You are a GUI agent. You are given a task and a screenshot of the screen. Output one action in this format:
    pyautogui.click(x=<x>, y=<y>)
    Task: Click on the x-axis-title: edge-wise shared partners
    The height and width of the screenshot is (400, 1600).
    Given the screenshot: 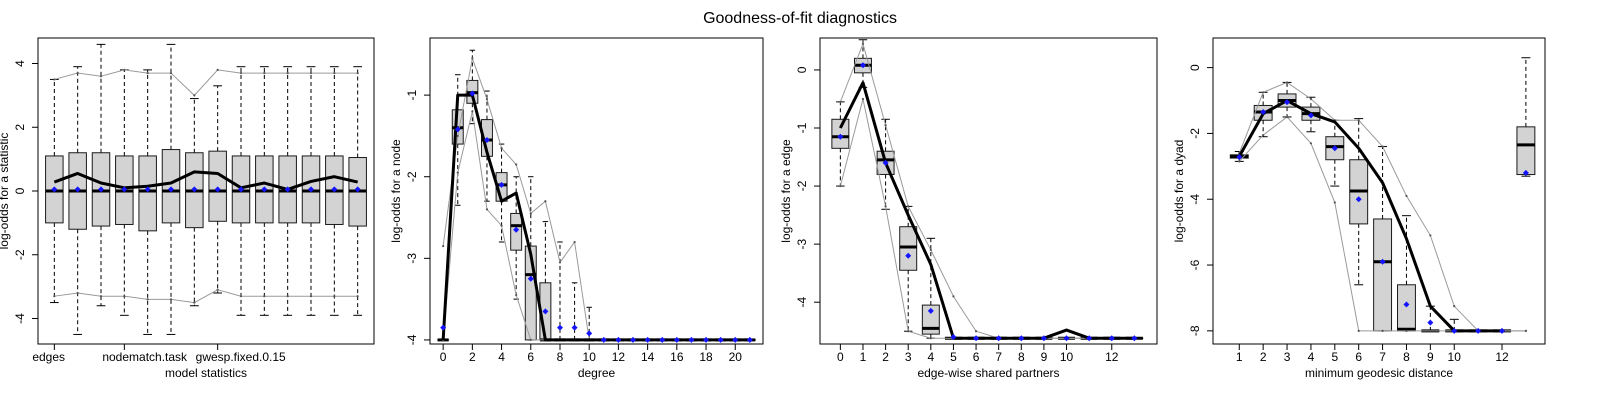 What is the action you would take?
    pyautogui.click(x=988, y=373)
    